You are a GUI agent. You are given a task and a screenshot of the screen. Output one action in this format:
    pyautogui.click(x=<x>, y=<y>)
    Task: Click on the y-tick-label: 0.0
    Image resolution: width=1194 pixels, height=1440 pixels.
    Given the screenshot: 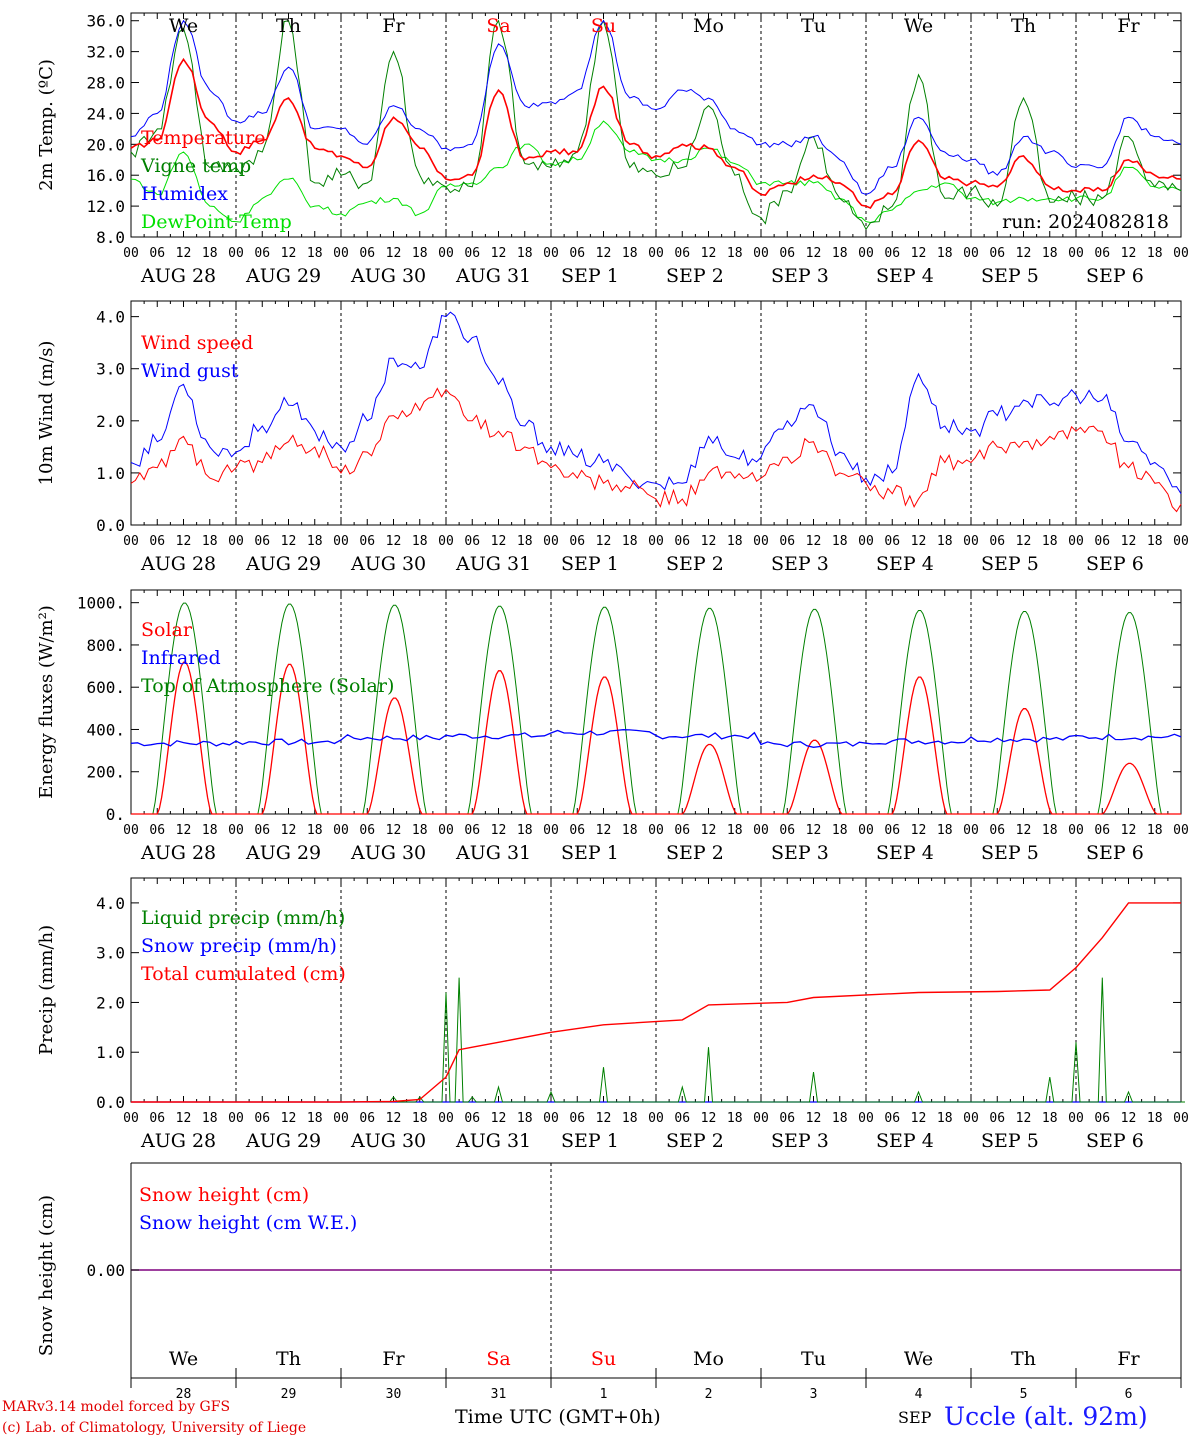 What is the action you would take?
    pyautogui.click(x=110, y=1102)
    